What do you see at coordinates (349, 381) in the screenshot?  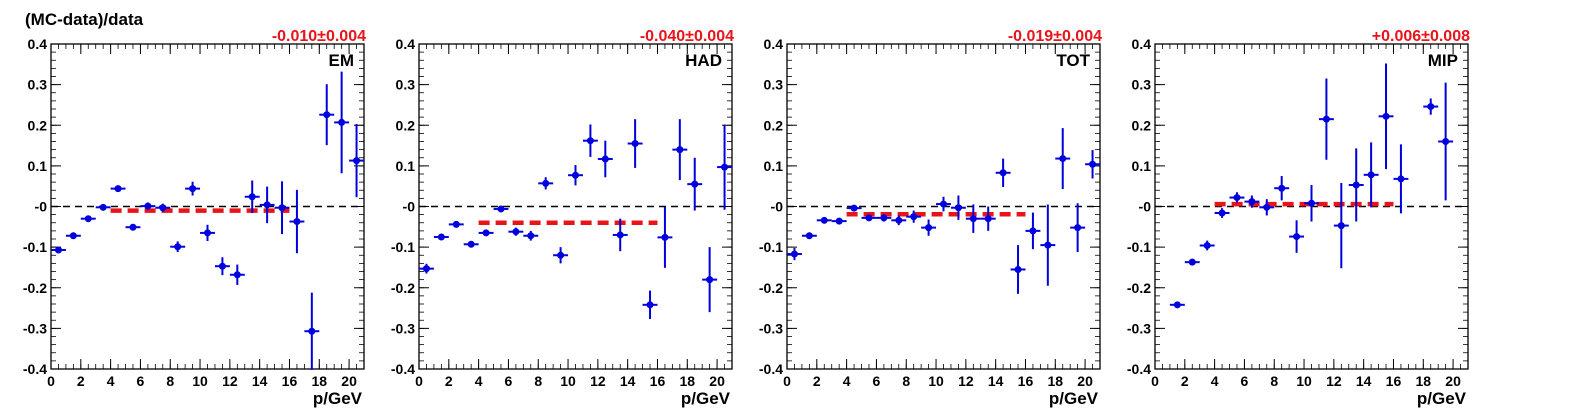 I see `x-tick-label: 20` at bounding box center [349, 381].